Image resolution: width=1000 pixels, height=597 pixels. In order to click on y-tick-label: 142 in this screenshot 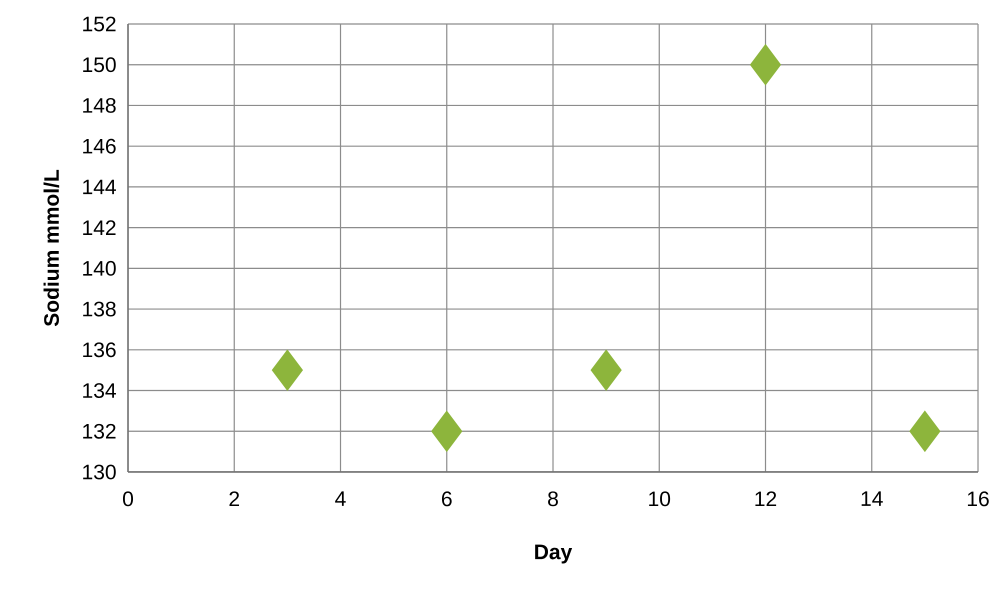, I will do `click(99, 227)`.